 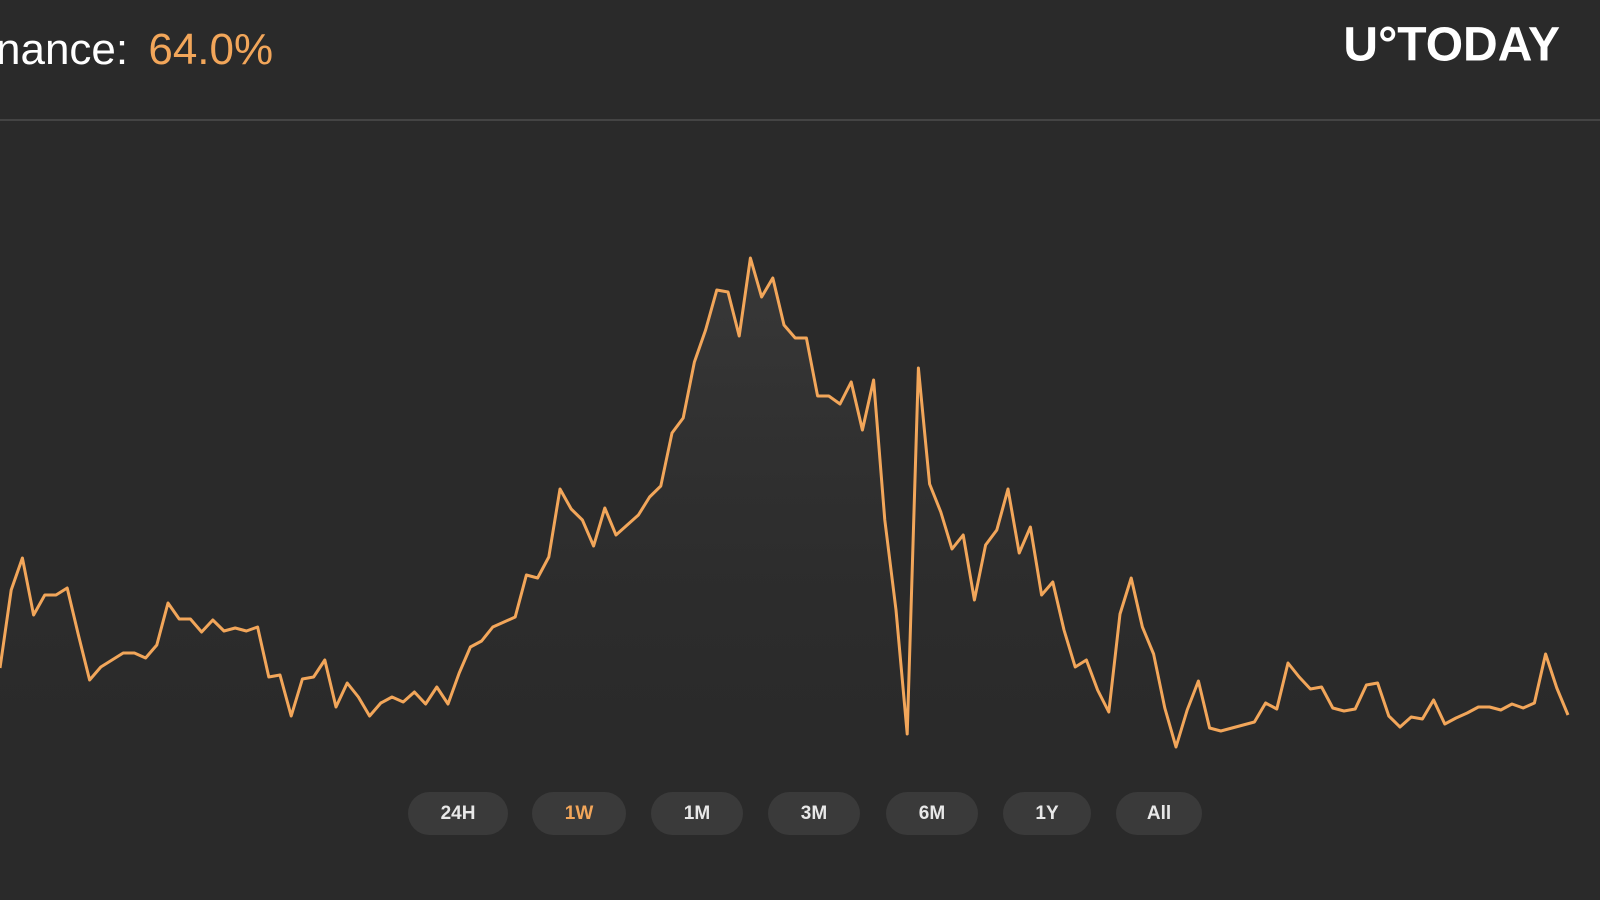 What do you see at coordinates (64, 49) in the screenshot?
I see `title-text: nance:` at bounding box center [64, 49].